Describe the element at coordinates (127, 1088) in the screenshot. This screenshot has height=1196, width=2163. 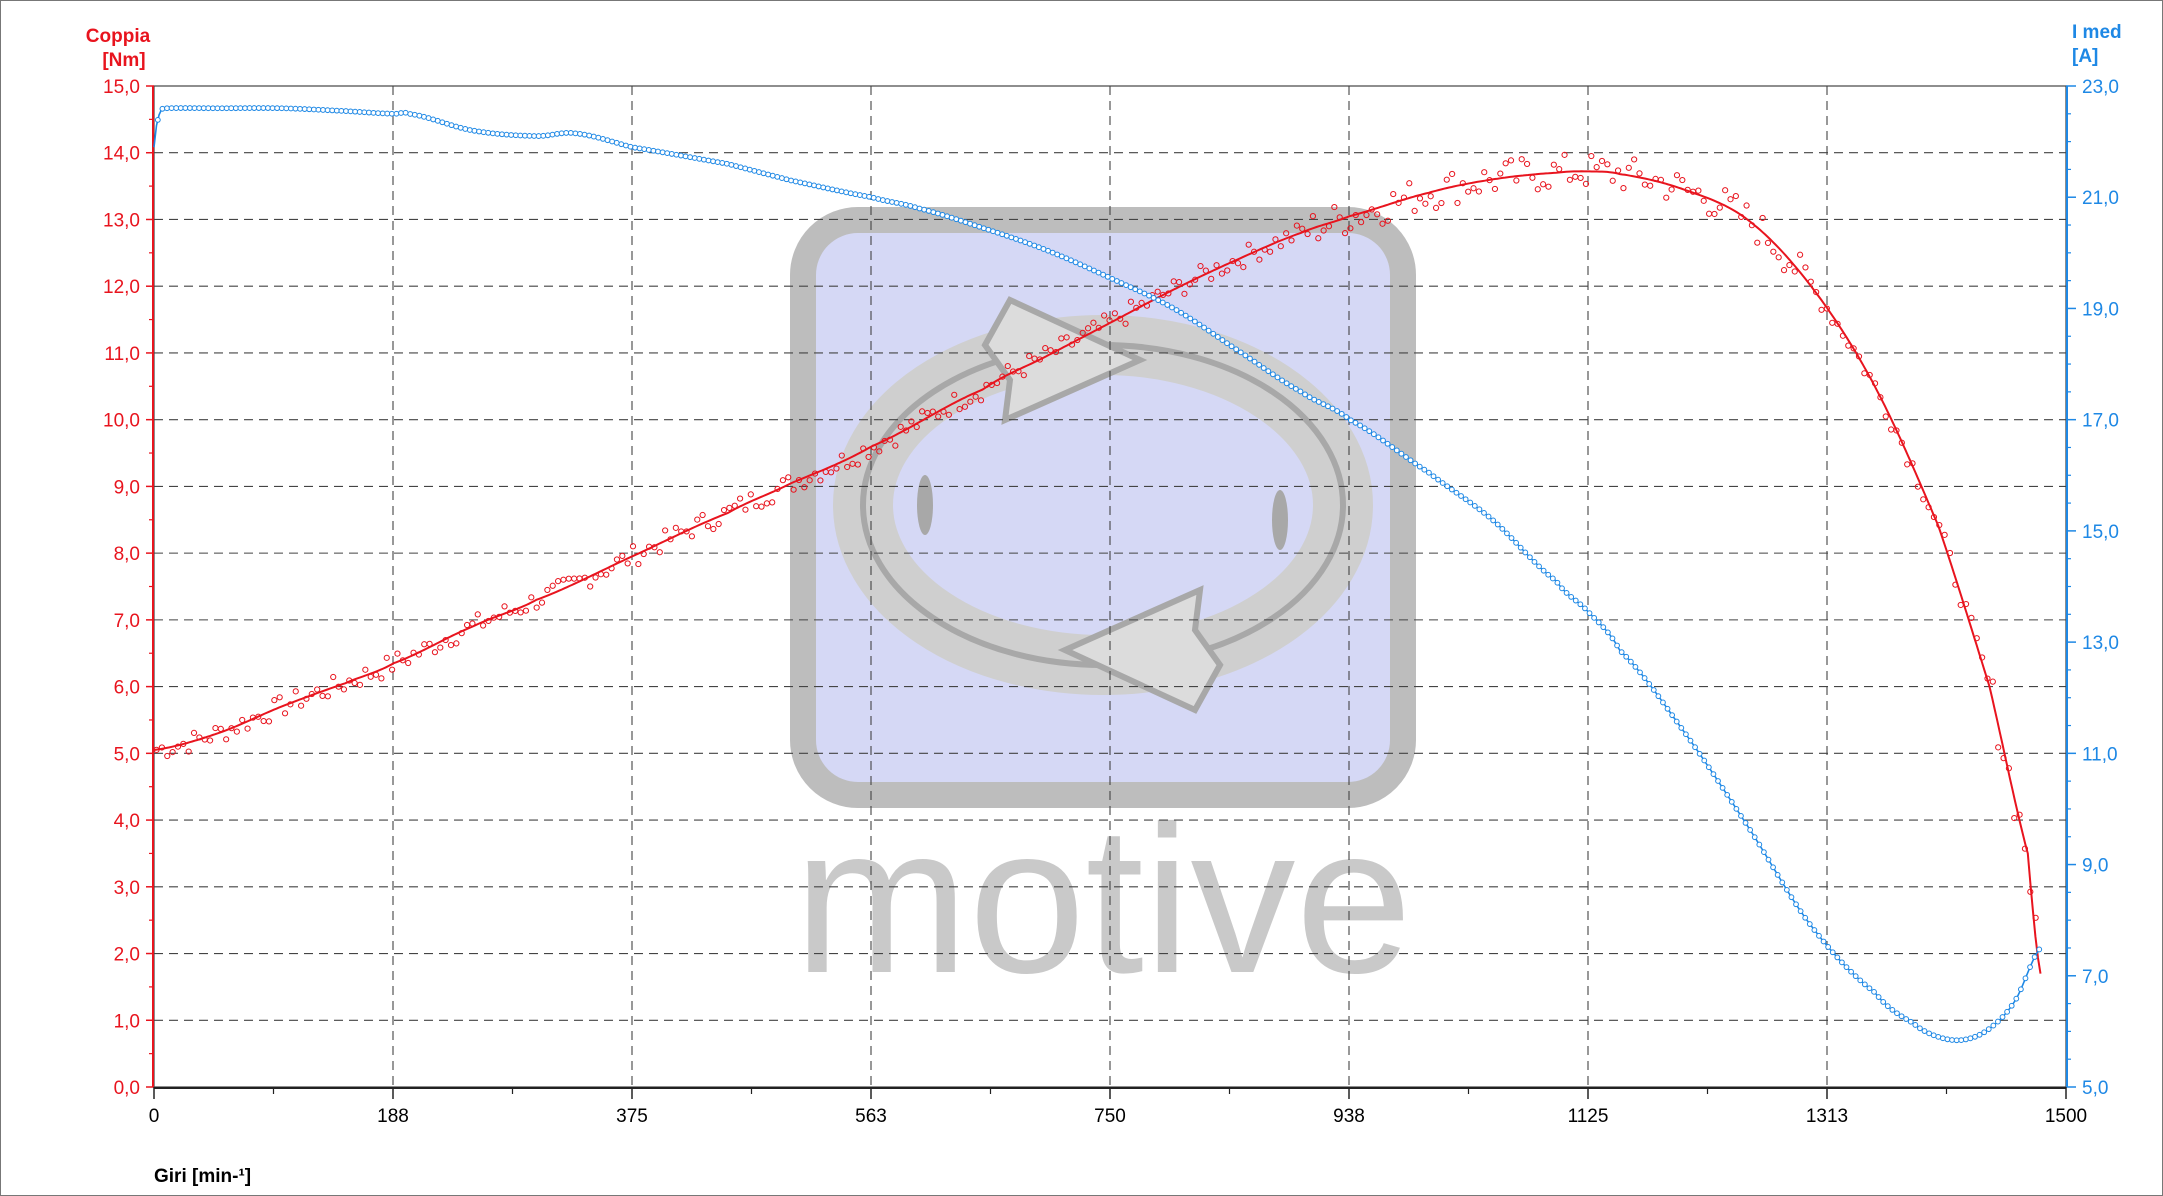
I see `left-tick-label: 0,0` at that location.